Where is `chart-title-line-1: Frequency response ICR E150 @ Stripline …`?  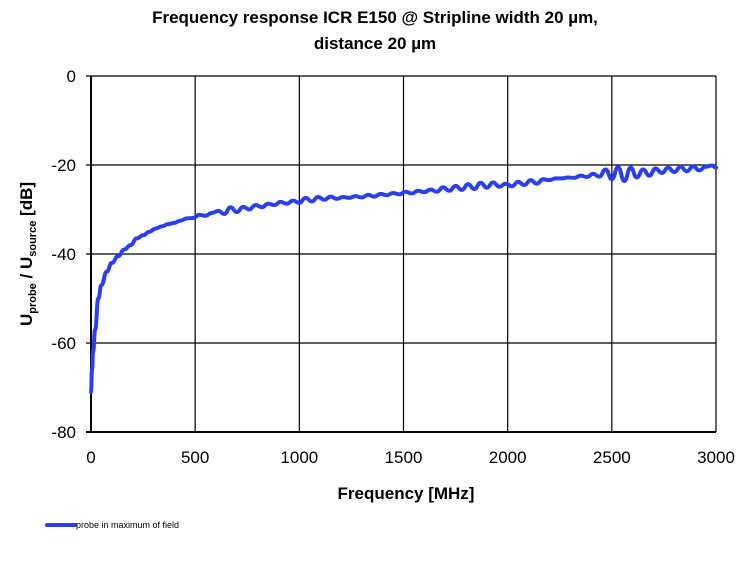
chart-title-line-1: Frequency response ICR E150 @ Stripline … is located at coordinates (375, 17).